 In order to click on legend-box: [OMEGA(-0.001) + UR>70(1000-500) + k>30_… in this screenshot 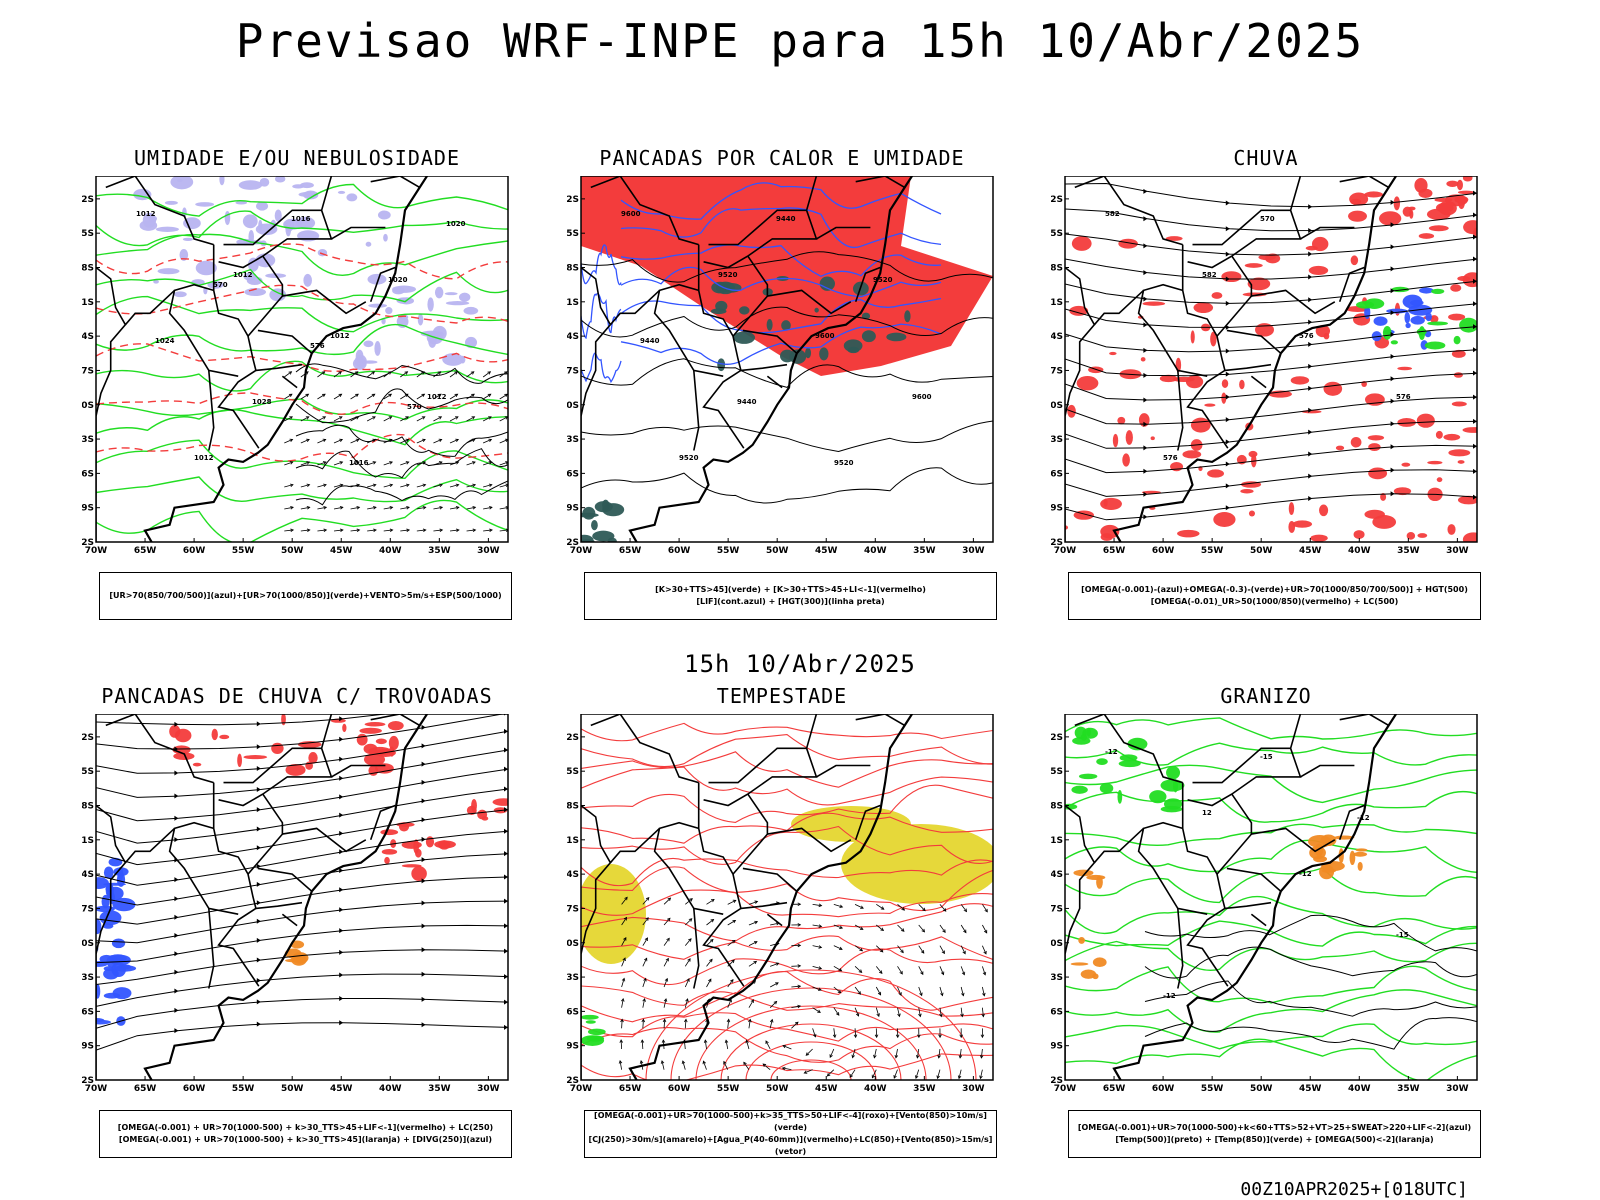, I will do `click(305, 1134)`.